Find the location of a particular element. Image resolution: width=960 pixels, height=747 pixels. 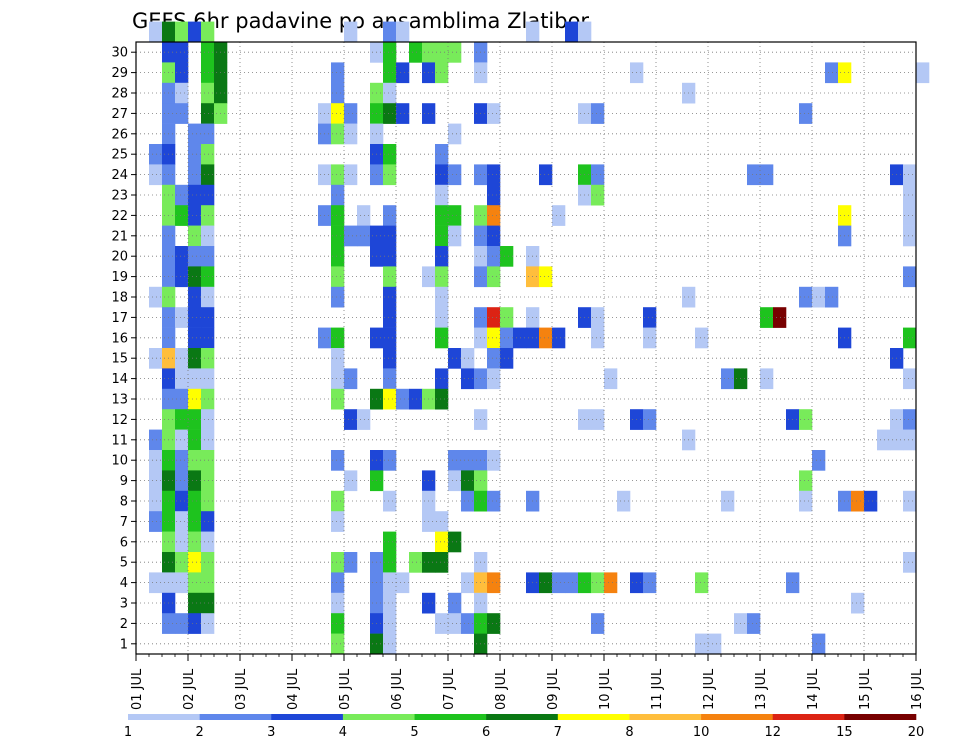

y-tick-label: 24 is located at coordinates (119, 175).